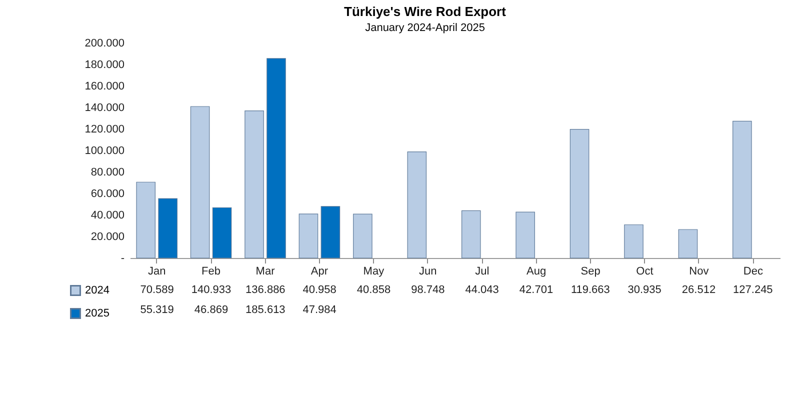 The width and height of the screenshot is (800, 399). What do you see at coordinates (482, 272) in the screenshot?
I see `x-tick-label: Jul` at bounding box center [482, 272].